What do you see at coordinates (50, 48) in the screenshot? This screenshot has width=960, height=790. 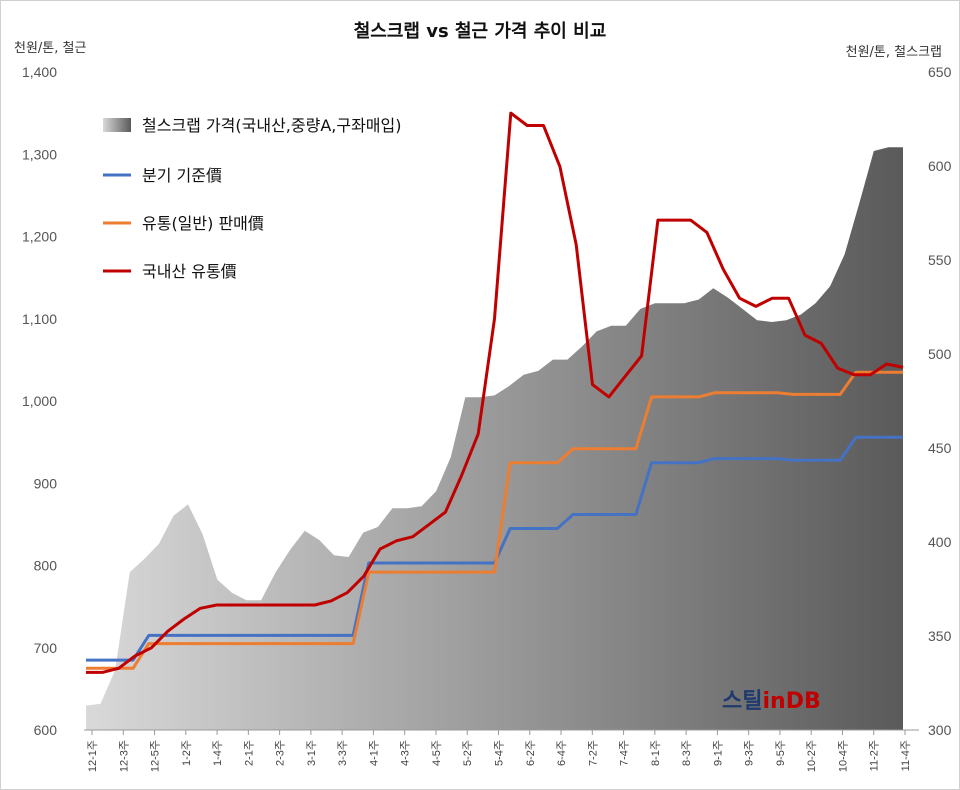 I see `left-axis-unit: 천원/톤, 철근` at bounding box center [50, 48].